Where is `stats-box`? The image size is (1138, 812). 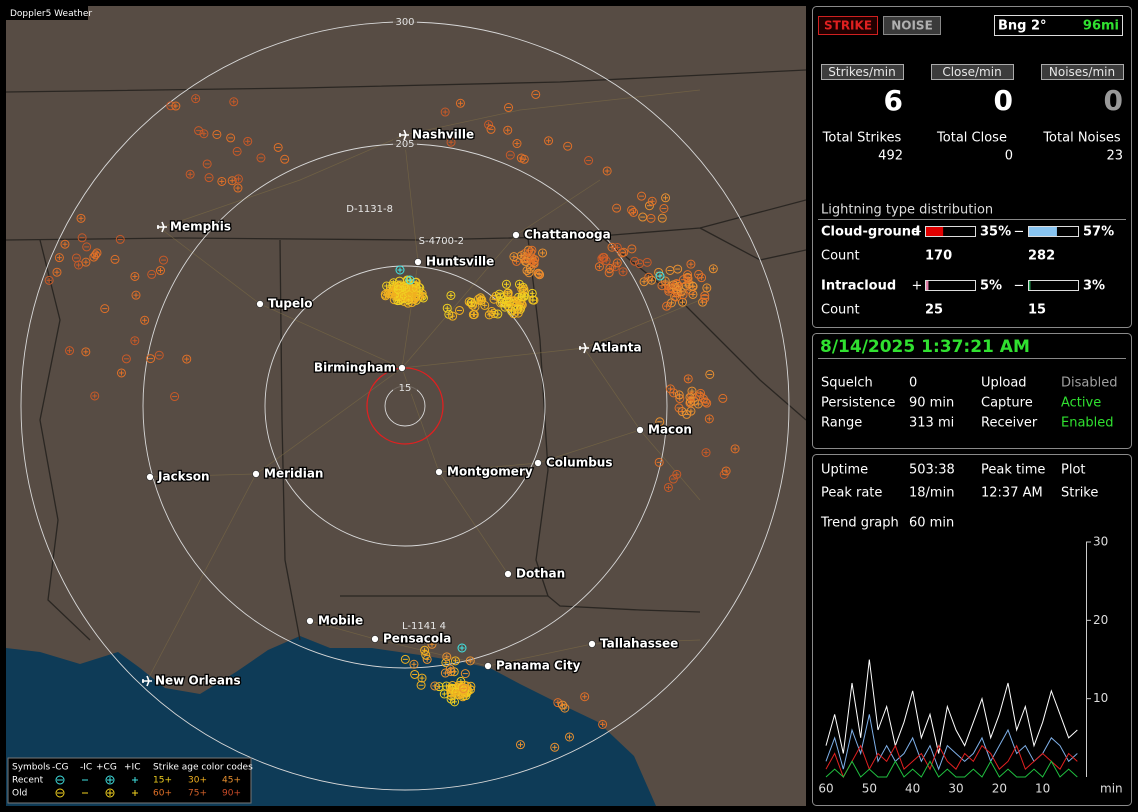 stats-box is located at coordinates (972, 167).